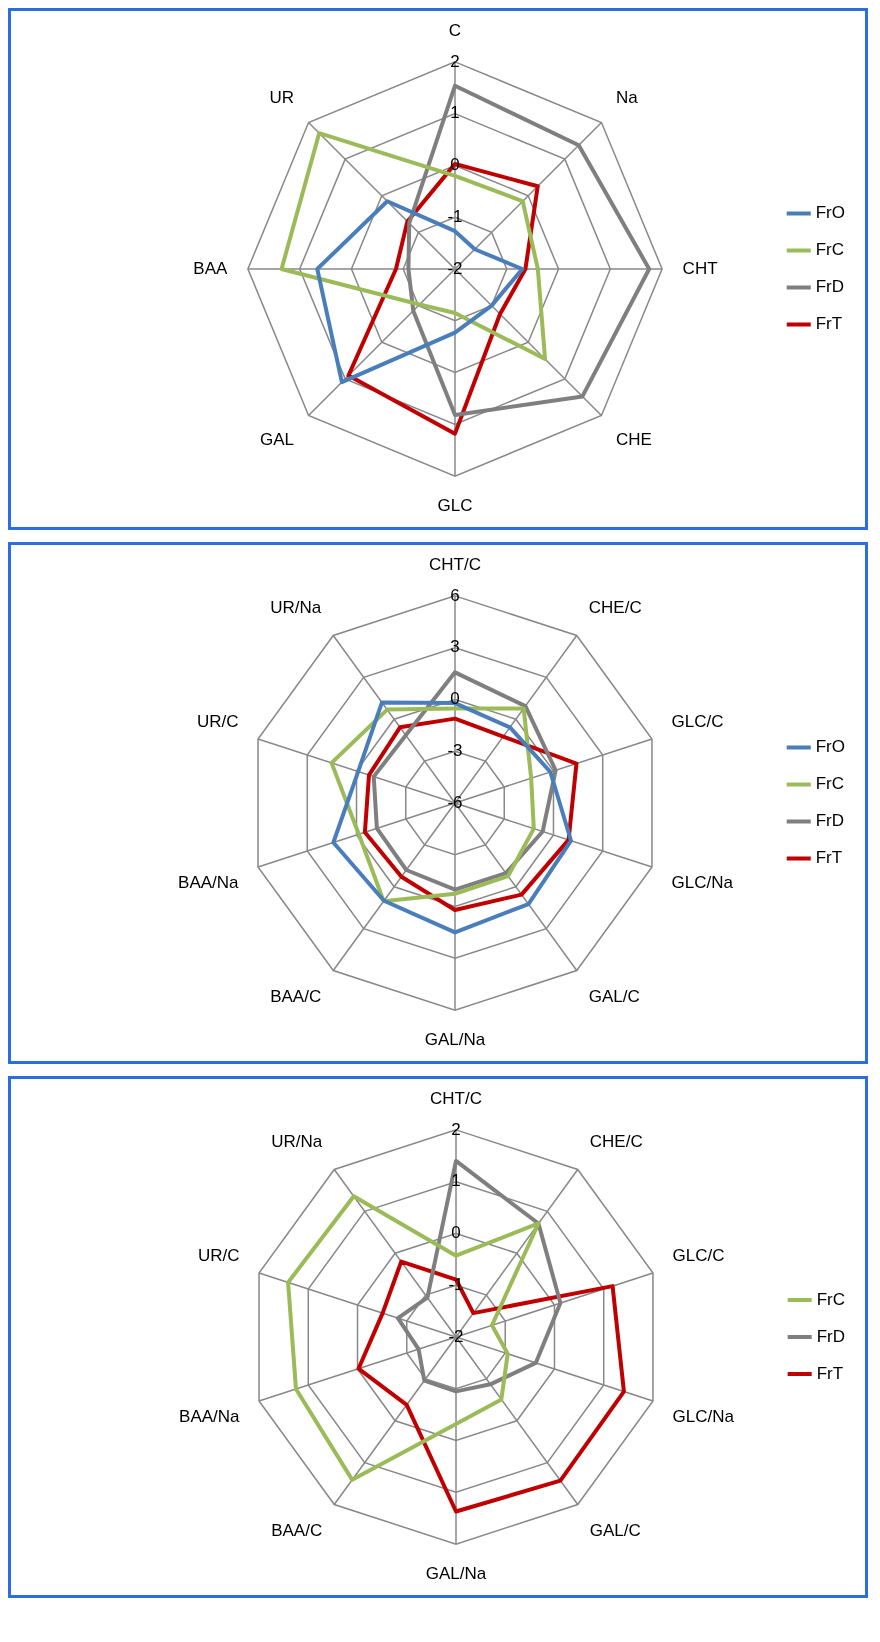 This screenshot has height=1642, width=880. What do you see at coordinates (455, 506) in the screenshot?
I see `spoke-label: GLC` at bounding box center [455, 506].